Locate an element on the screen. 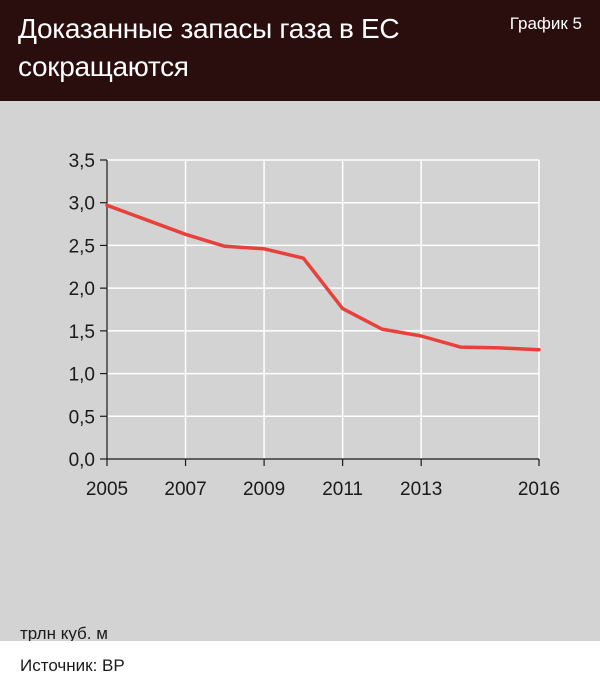  y-tick-label: 1,5 is located at coordinates (82, 332).